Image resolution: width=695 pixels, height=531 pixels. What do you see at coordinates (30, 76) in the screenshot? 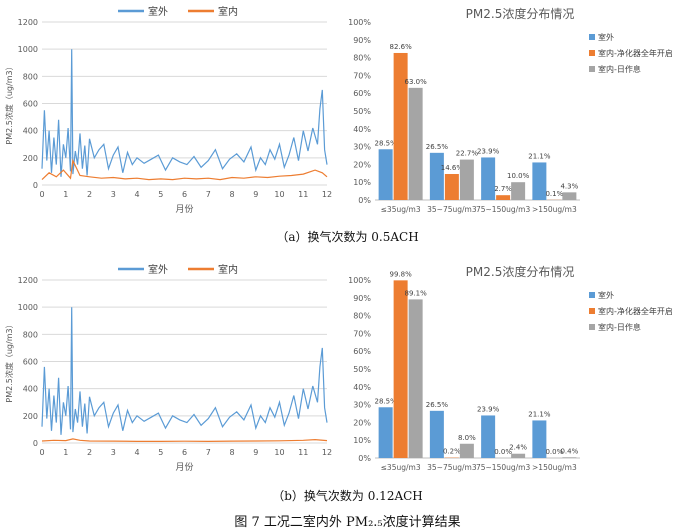
I see `line-a-y-tick-label: 800` at bounding box center [30, 76].